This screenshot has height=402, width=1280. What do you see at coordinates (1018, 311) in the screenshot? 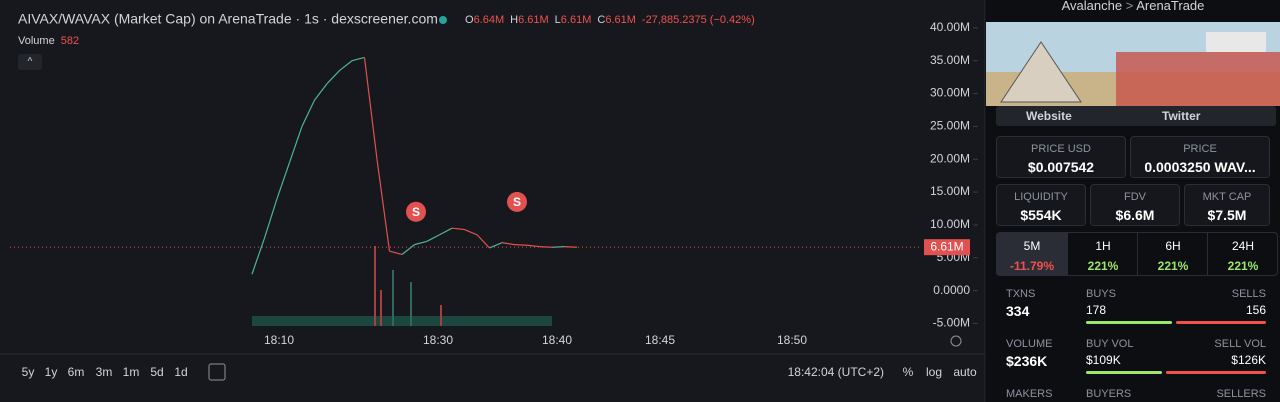
I see `txns: 334` at bounding box center [1018, 311].